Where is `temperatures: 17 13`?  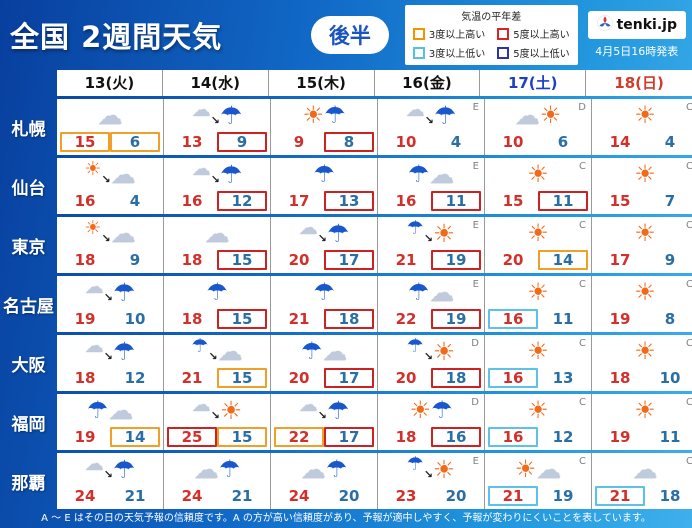
temperatures: 17 13 is located at coordinates (324, 202).